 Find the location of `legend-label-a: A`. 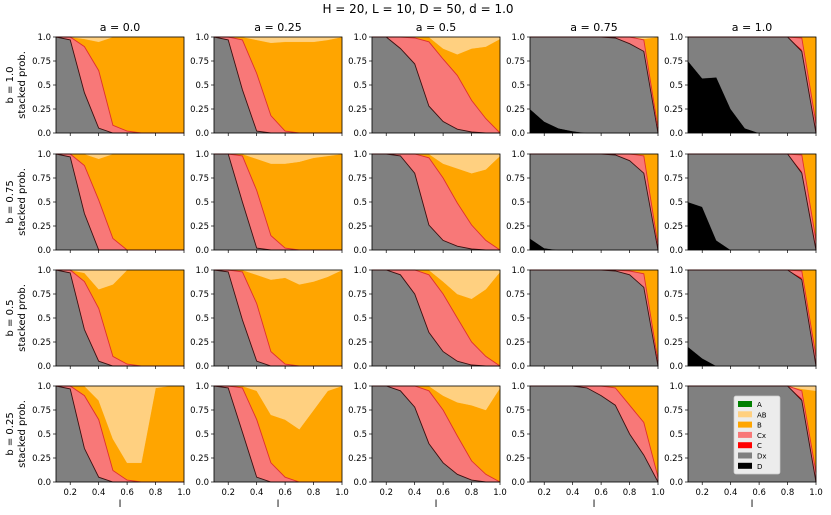

legend-label-a: A is located at coordinates (759, 405).